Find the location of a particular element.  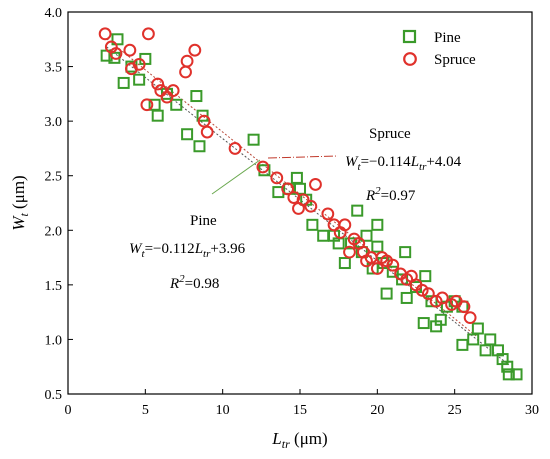

y-tick-label: 4.0 is located at coordinates (54, 13).